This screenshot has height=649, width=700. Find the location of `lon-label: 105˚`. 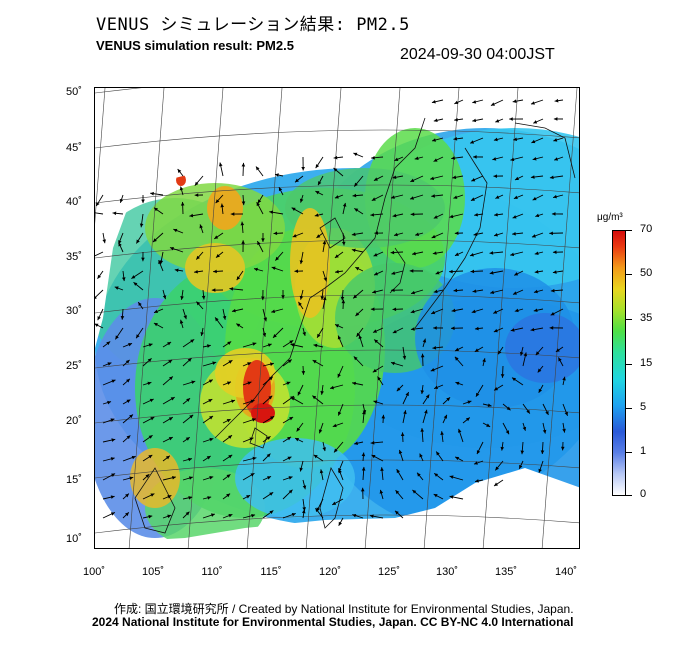

lon-label: 105˚ is located at coordinates (153, 572).